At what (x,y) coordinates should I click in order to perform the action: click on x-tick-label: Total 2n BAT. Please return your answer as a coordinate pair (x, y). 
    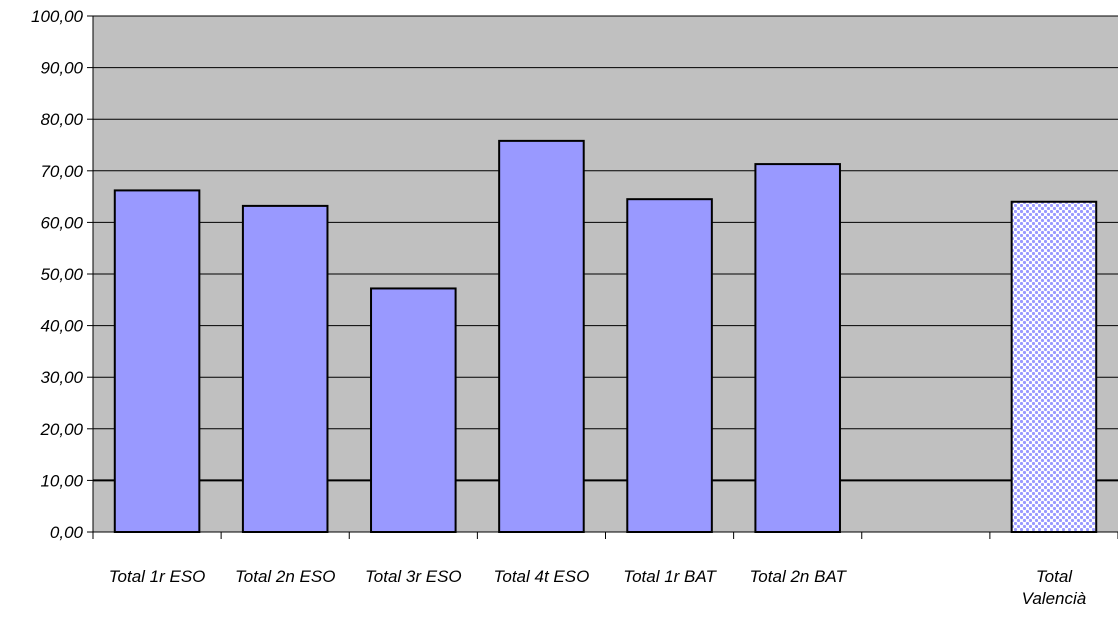
    Looking at the image, I should click on (798, 576).